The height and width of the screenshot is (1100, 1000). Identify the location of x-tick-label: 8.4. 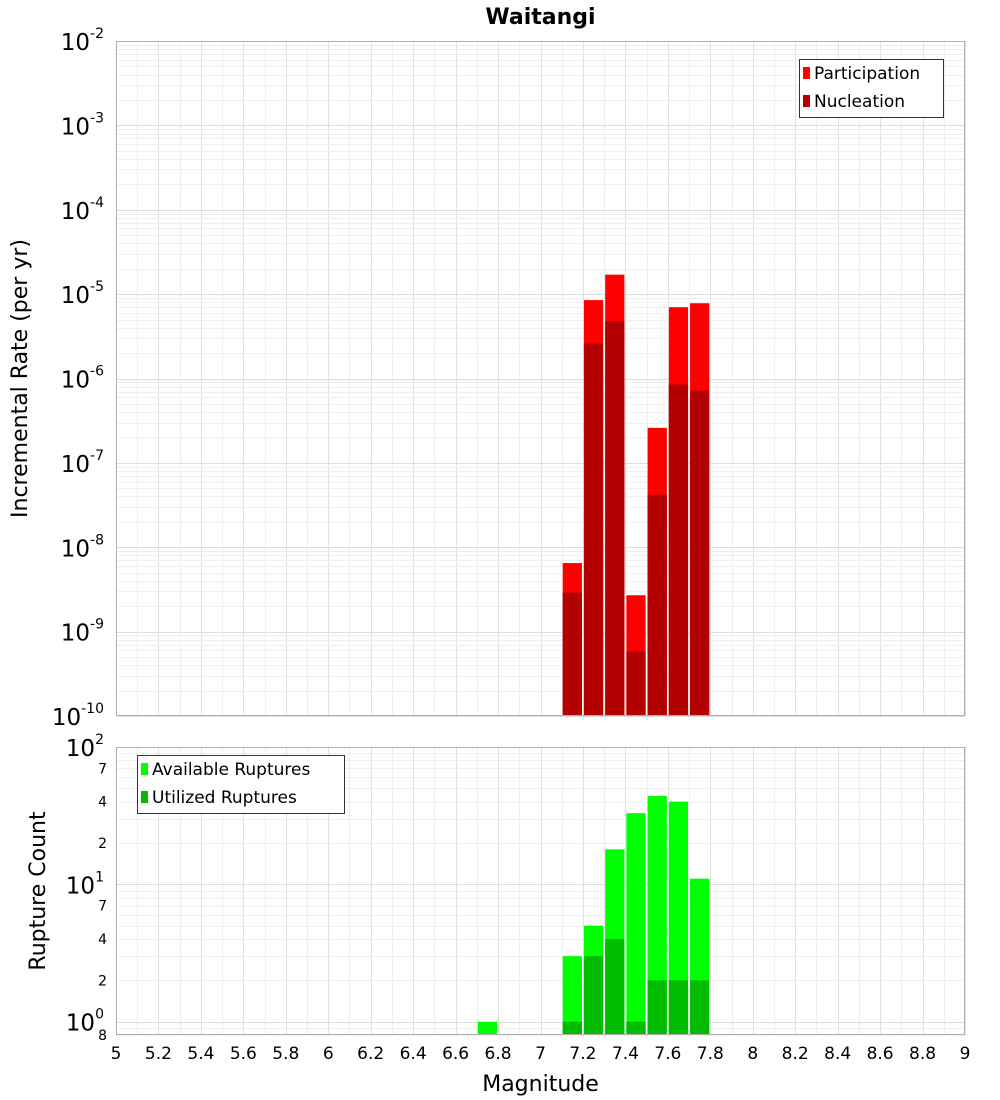
(837, 1054).